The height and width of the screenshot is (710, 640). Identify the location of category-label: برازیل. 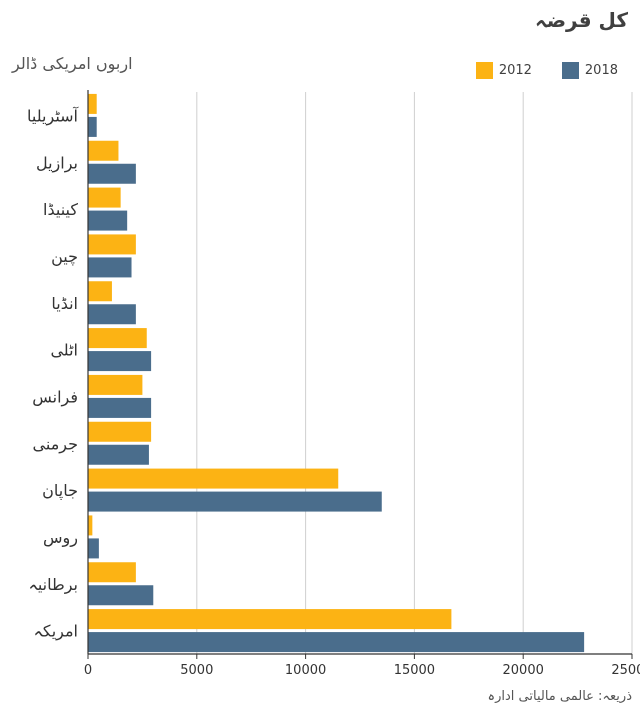
(57, 163).